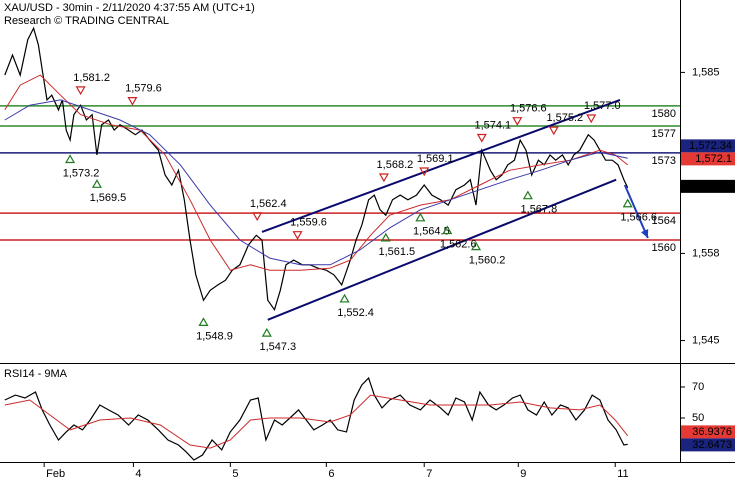  I want to click on pivot-label: 1,562.4, so click(268, 204).